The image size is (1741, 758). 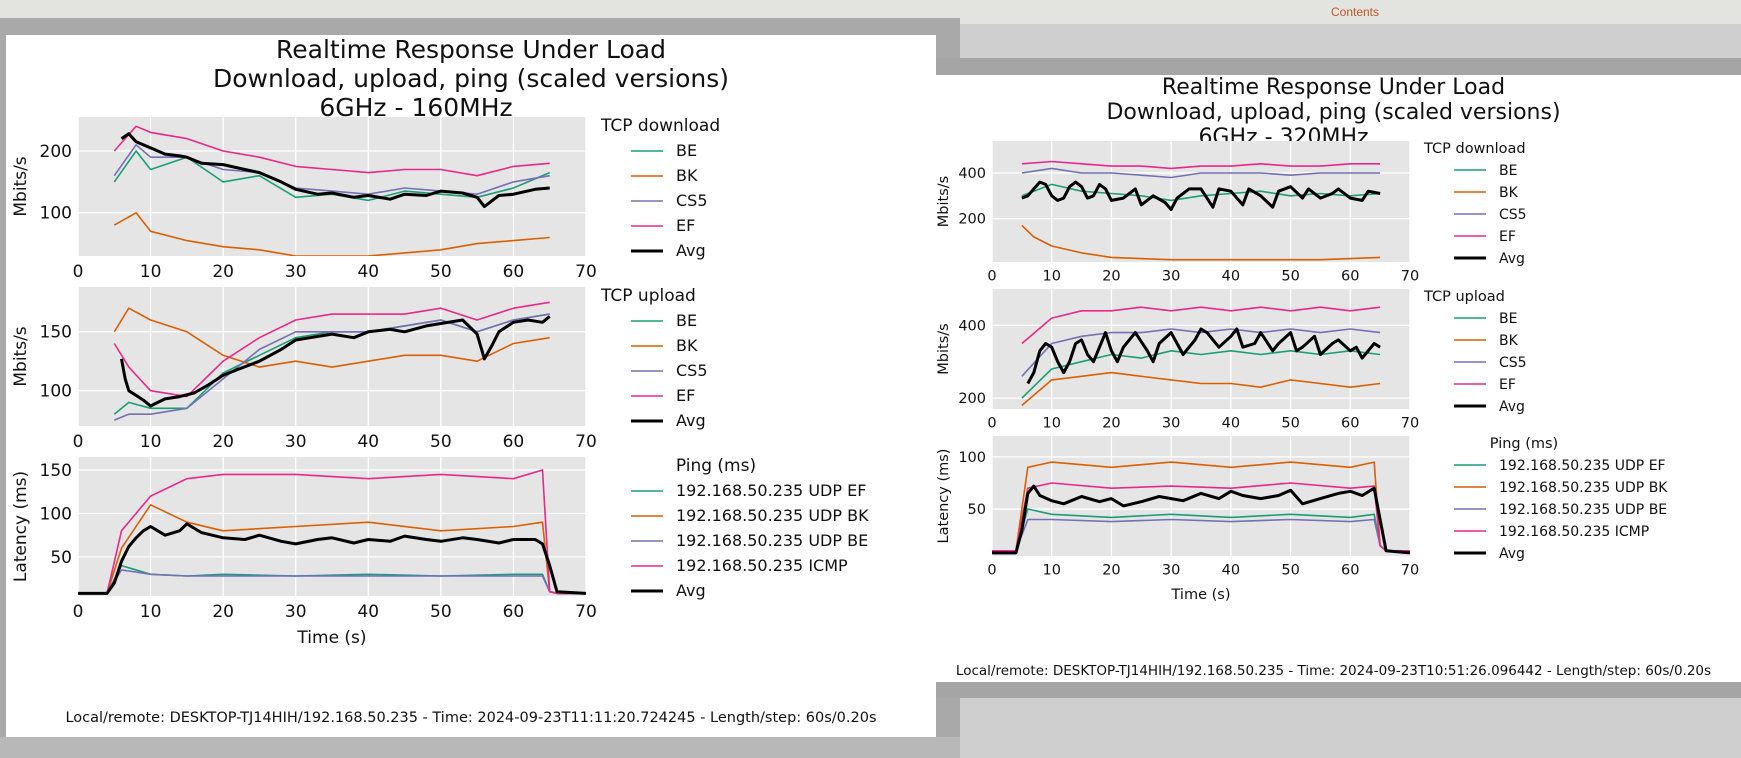 I want to click on series-line-bk, so click(x=331, y=337).